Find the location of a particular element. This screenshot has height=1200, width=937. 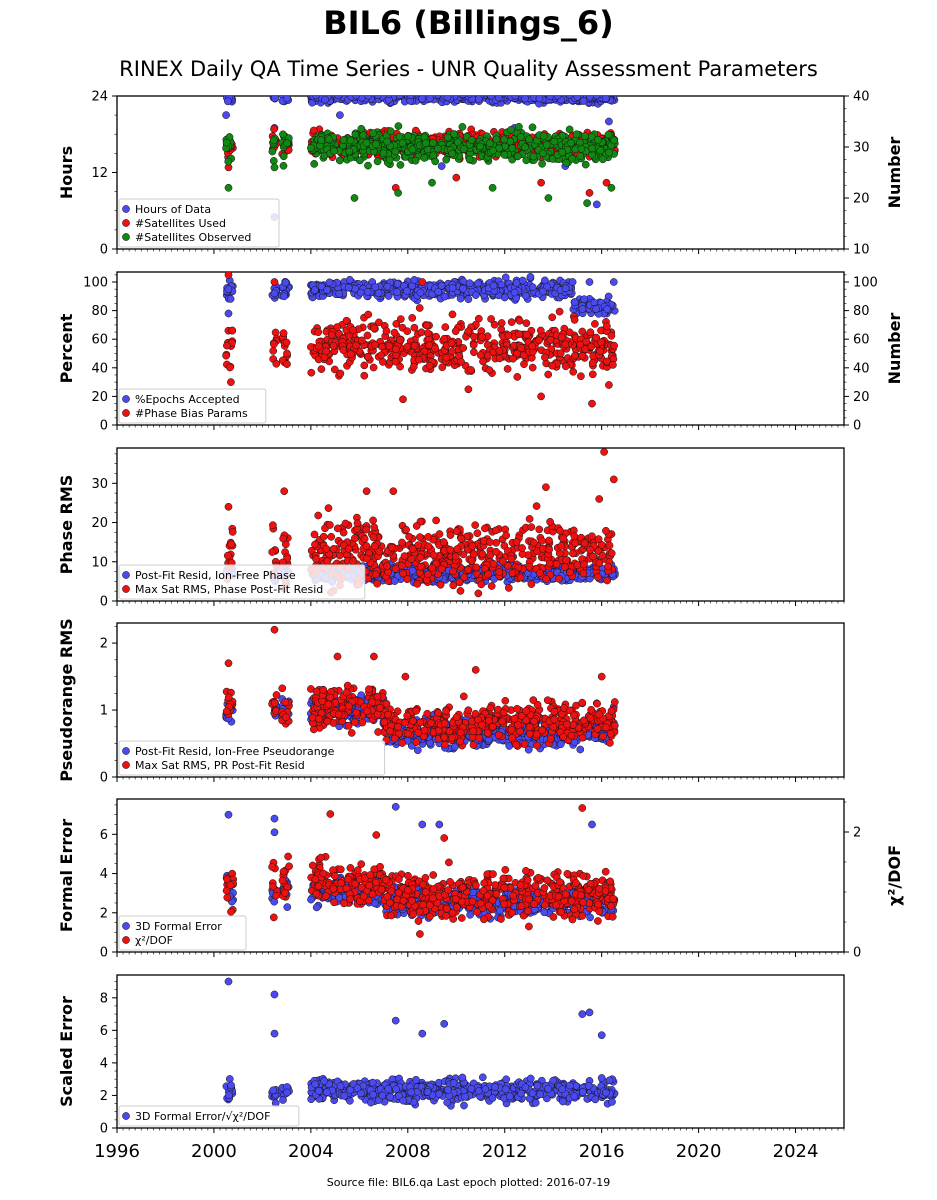

legend-marker is located at coordinates (126, 589).